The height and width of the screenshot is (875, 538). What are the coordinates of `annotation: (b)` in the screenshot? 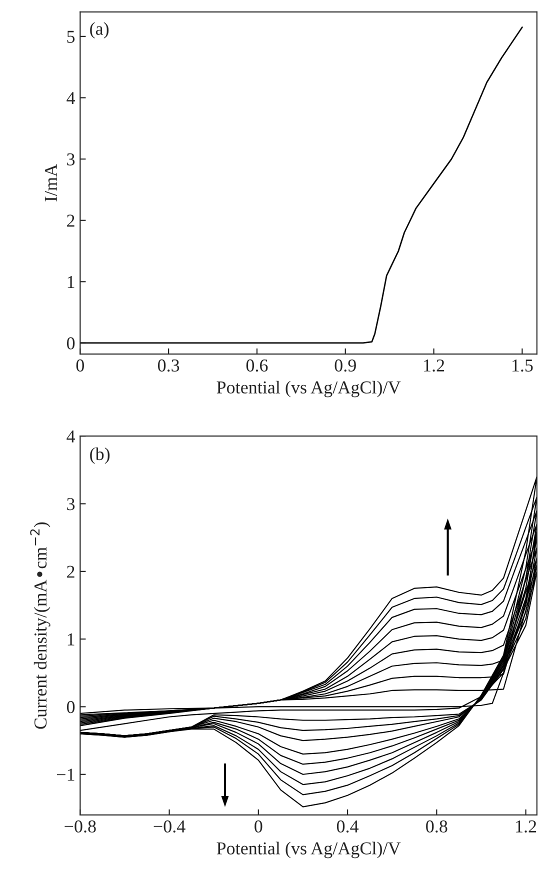 It's located at (100, 455).